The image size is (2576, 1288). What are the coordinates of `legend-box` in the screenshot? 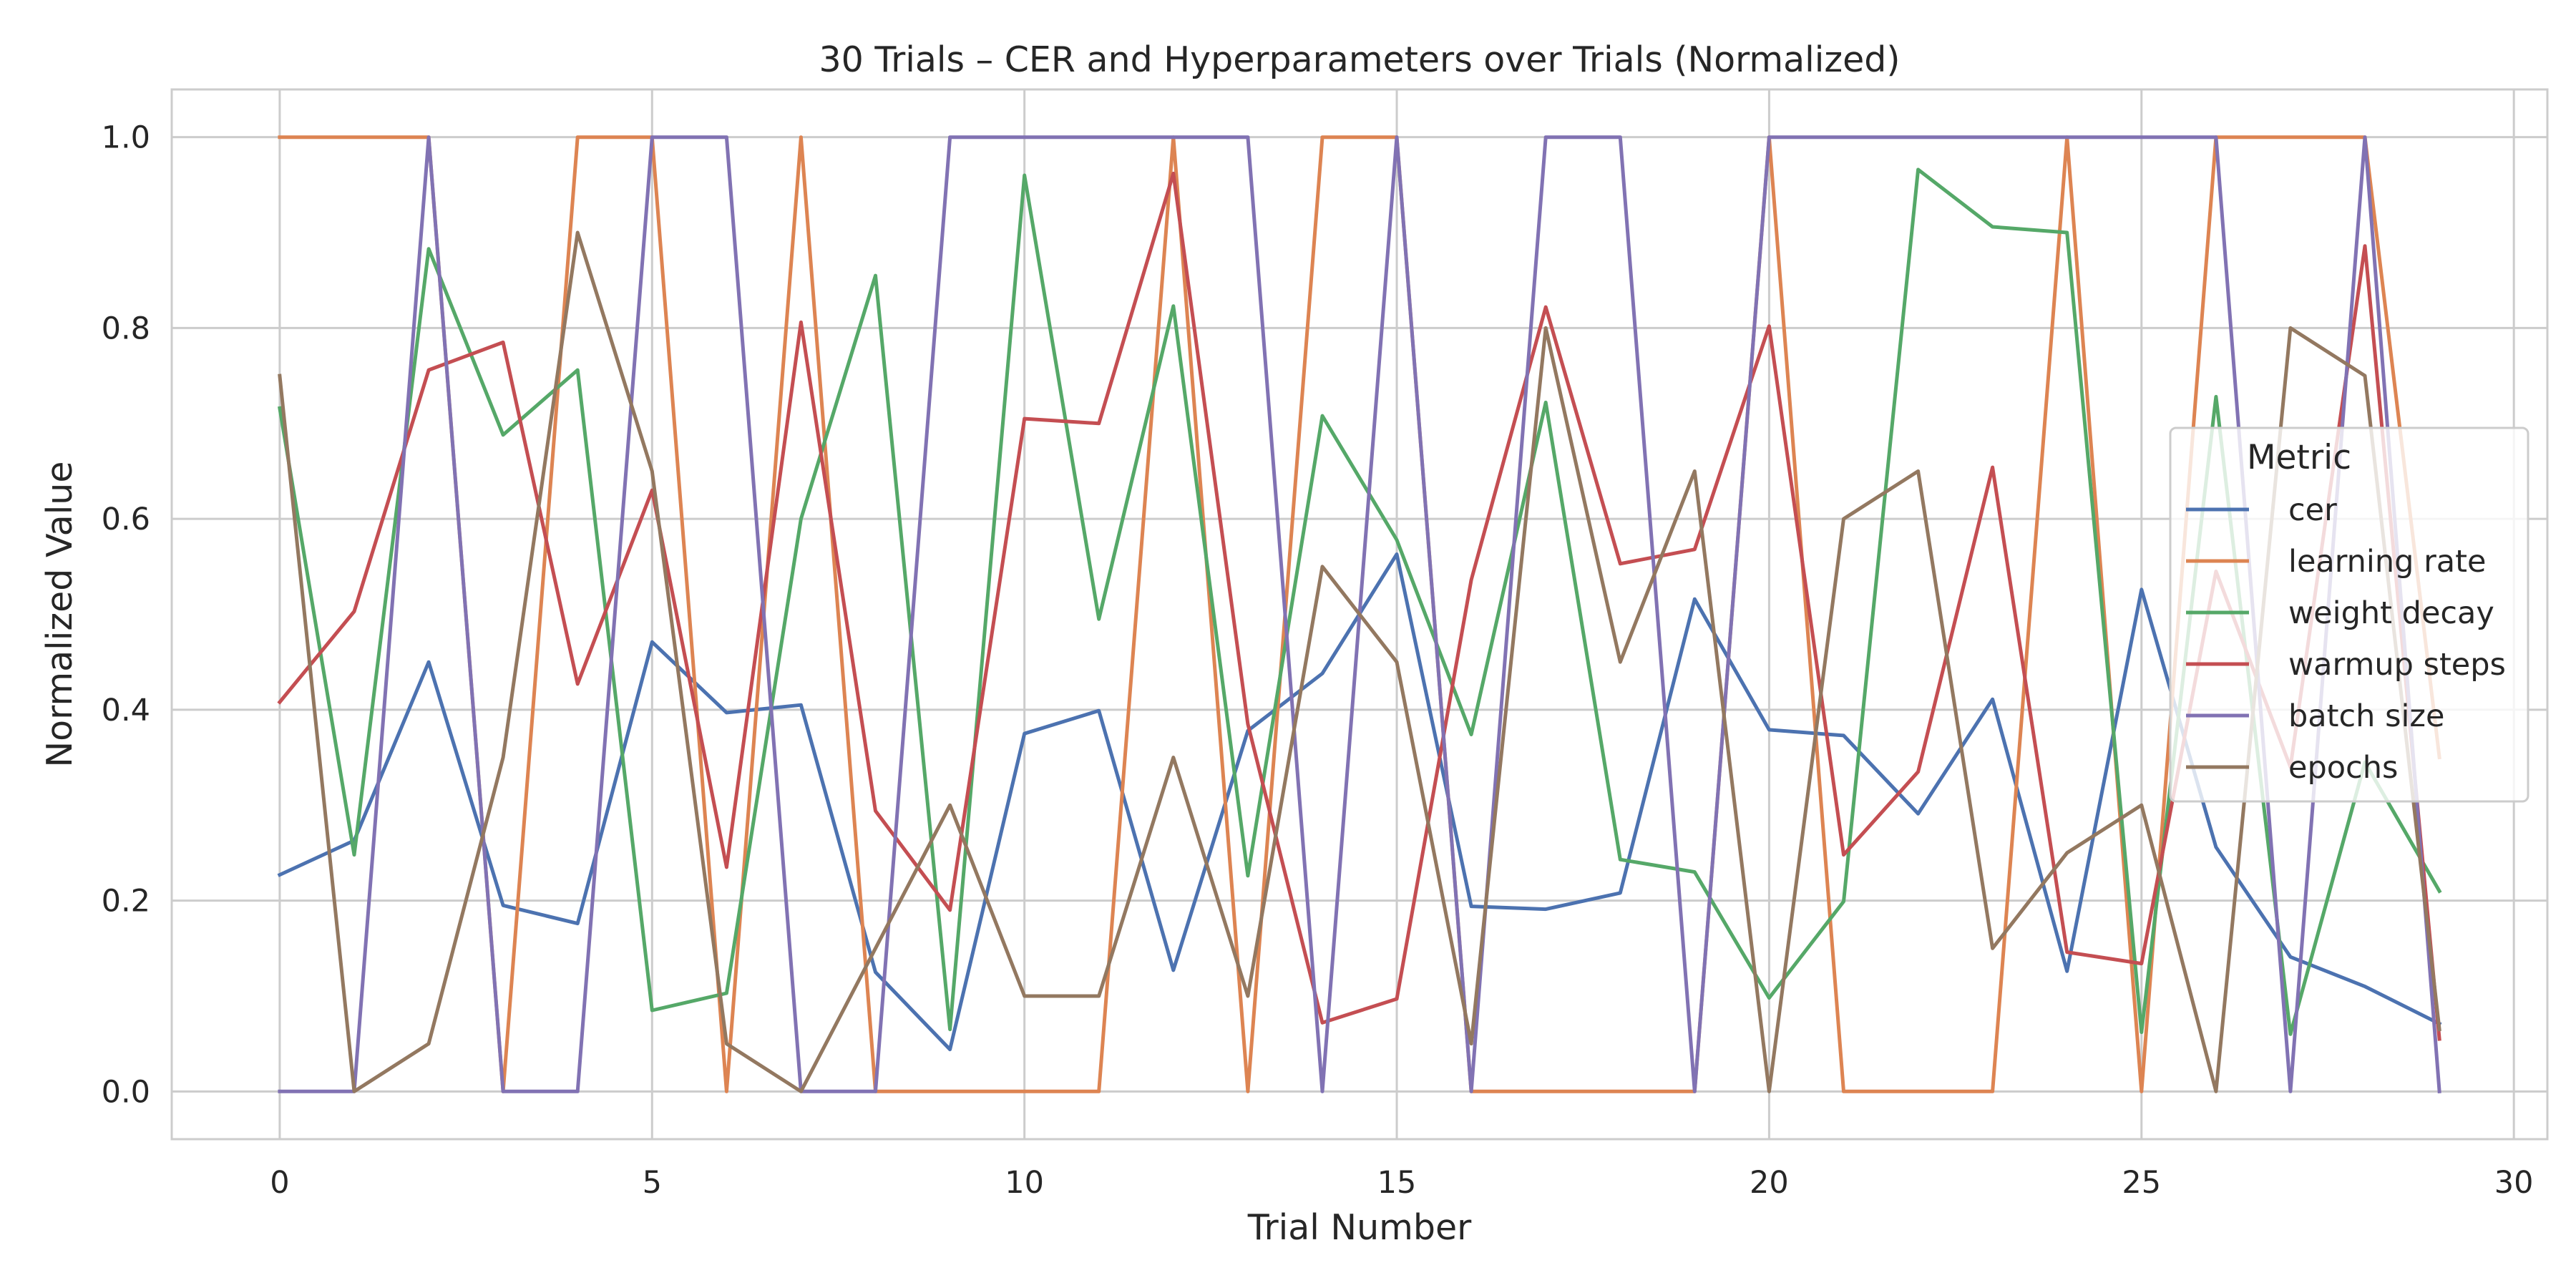 It's located at (2349, 614).